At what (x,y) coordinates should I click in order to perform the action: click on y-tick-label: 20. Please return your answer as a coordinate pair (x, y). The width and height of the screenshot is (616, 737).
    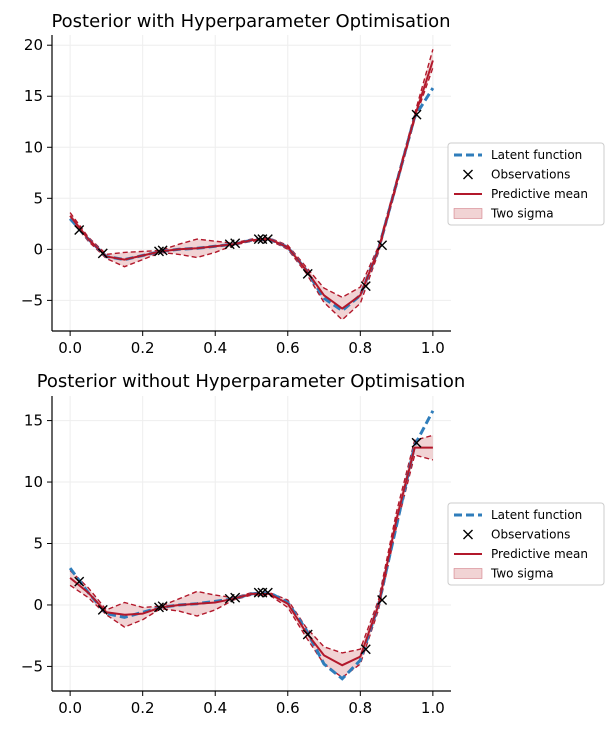
    Looking at the image, I should click on (33, 45).